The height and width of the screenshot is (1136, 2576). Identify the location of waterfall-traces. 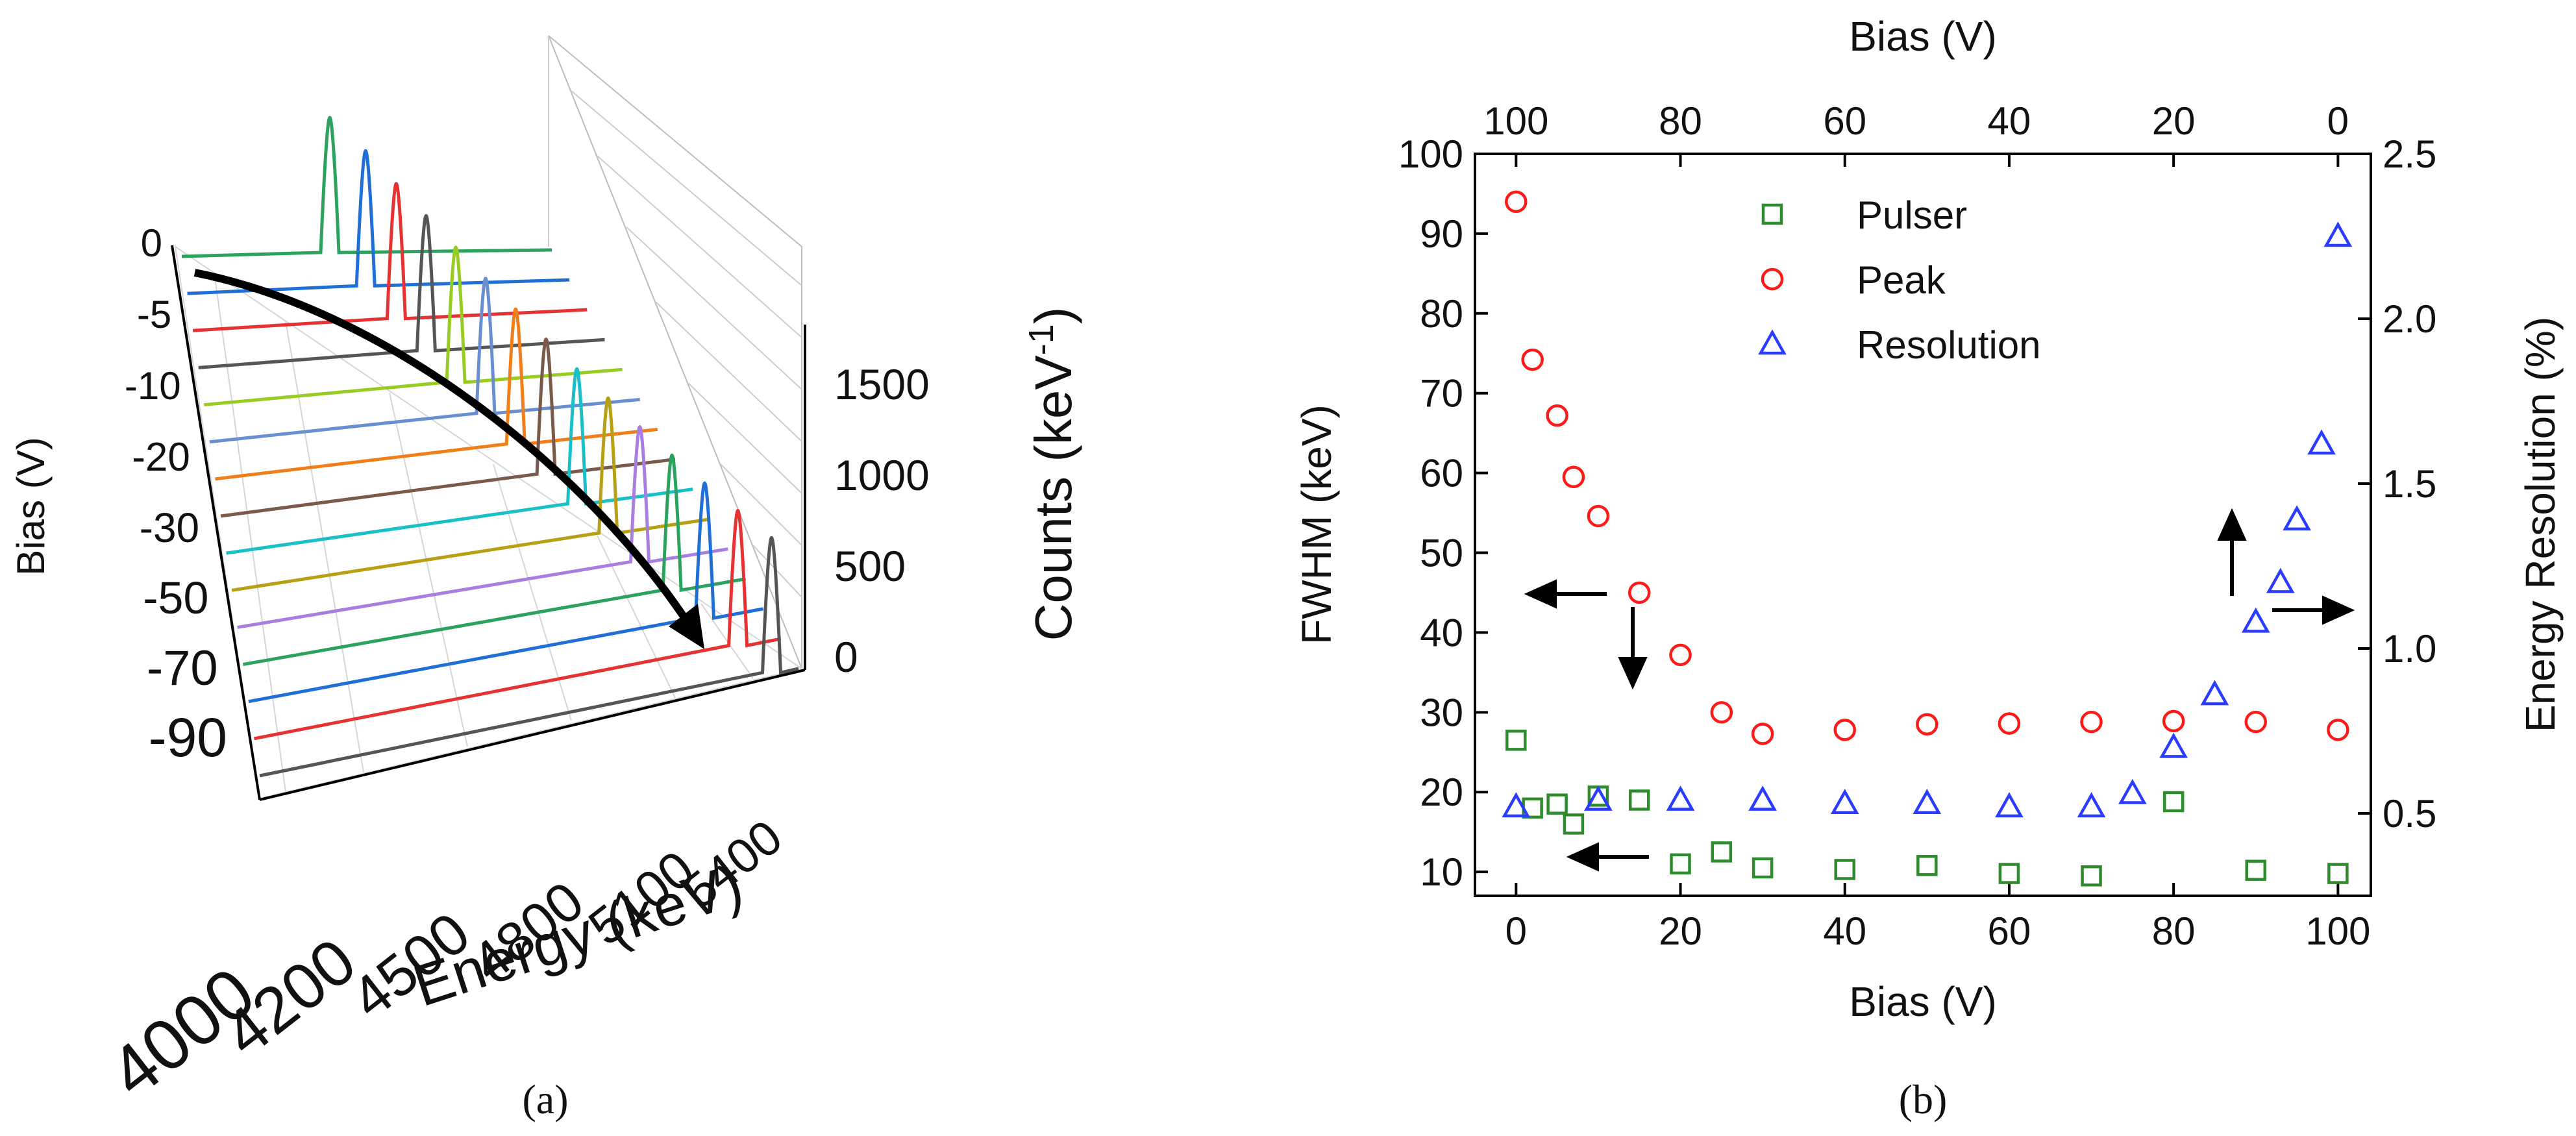
(490, 447).